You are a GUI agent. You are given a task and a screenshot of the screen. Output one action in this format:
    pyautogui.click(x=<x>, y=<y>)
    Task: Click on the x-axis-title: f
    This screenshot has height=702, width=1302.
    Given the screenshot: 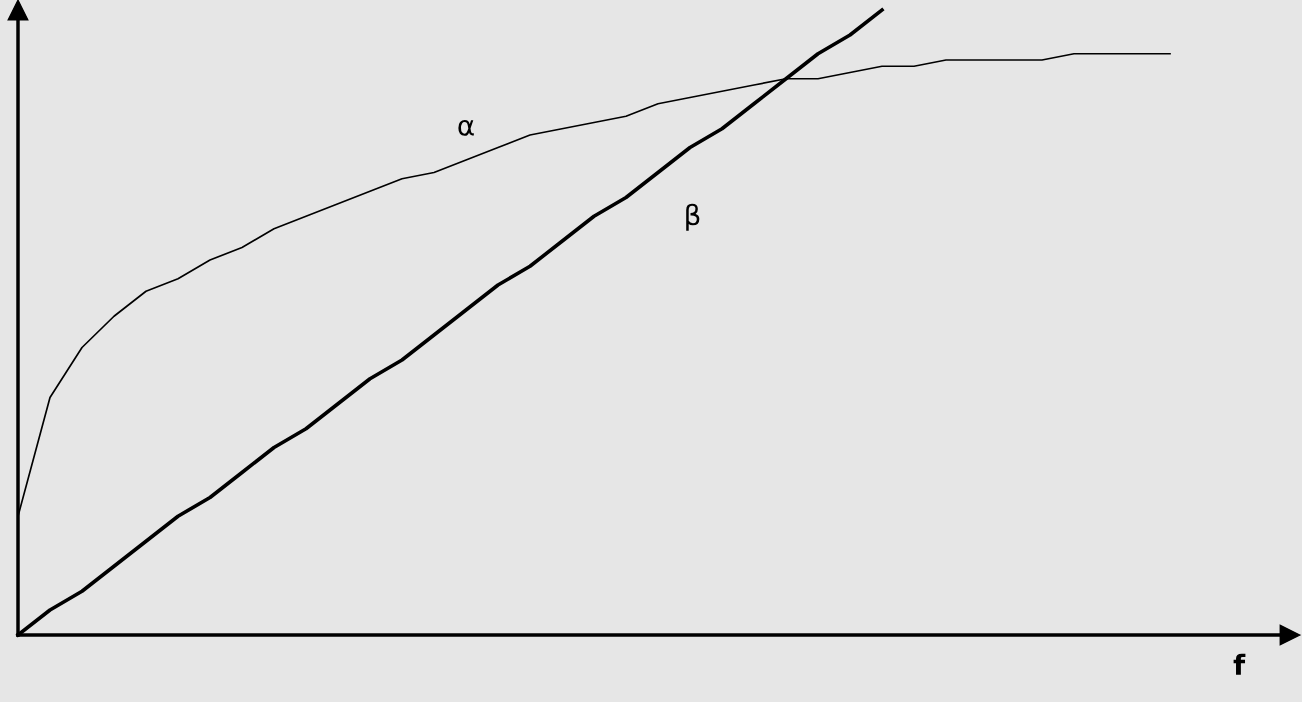 What is the action you would take?
    pyautogui.click(x=1239, y=664)
    